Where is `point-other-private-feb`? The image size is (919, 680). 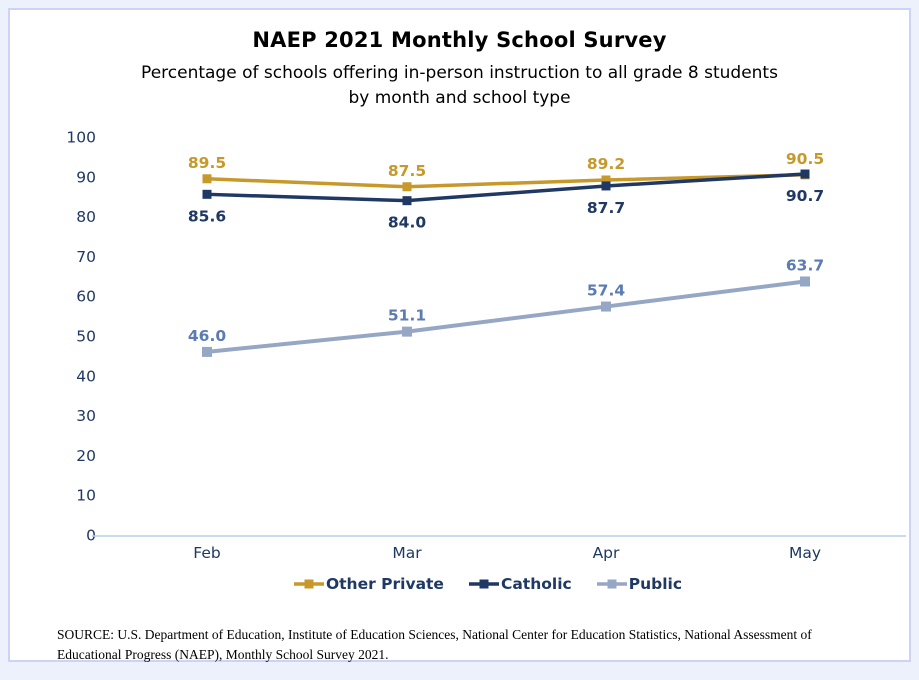
point-other-private-feb is located at coordinates (207, 179).